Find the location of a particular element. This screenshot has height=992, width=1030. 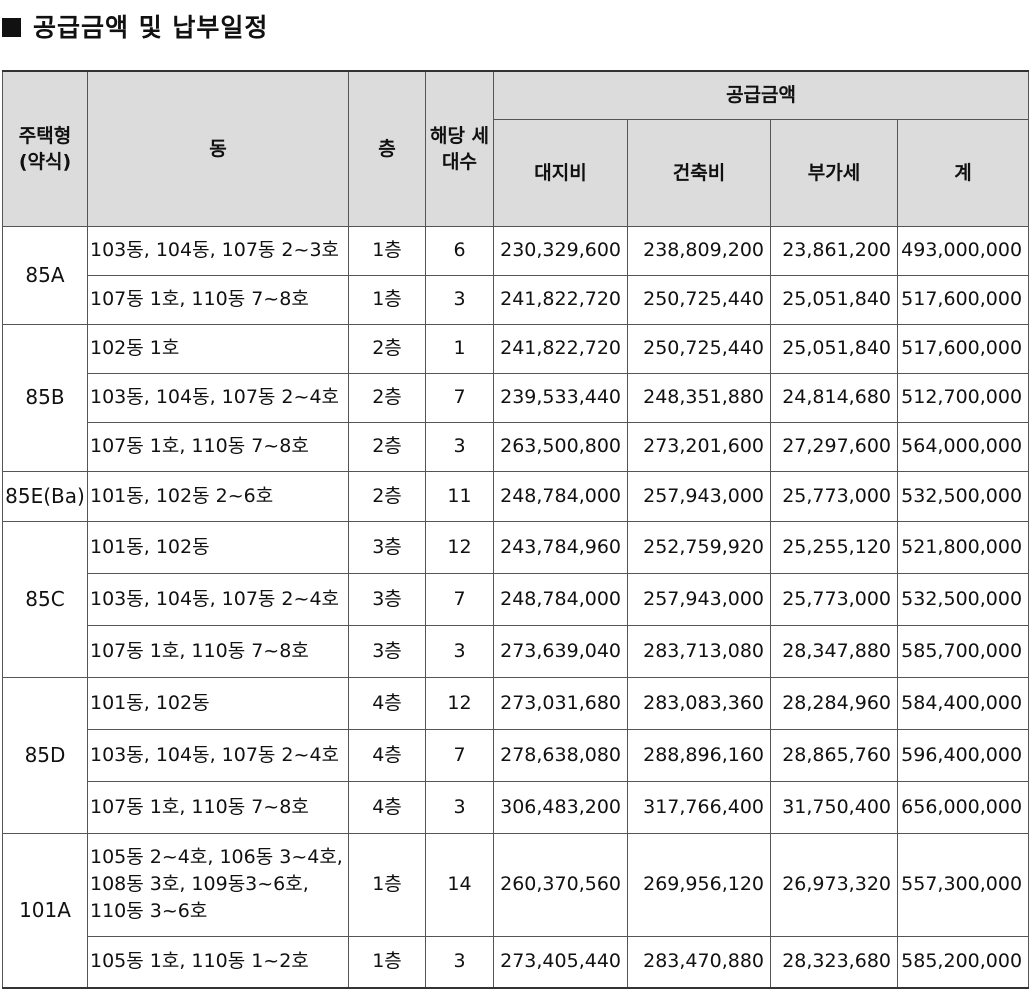

land-cell: 248,784,000 is located at coordinates (560, 599).